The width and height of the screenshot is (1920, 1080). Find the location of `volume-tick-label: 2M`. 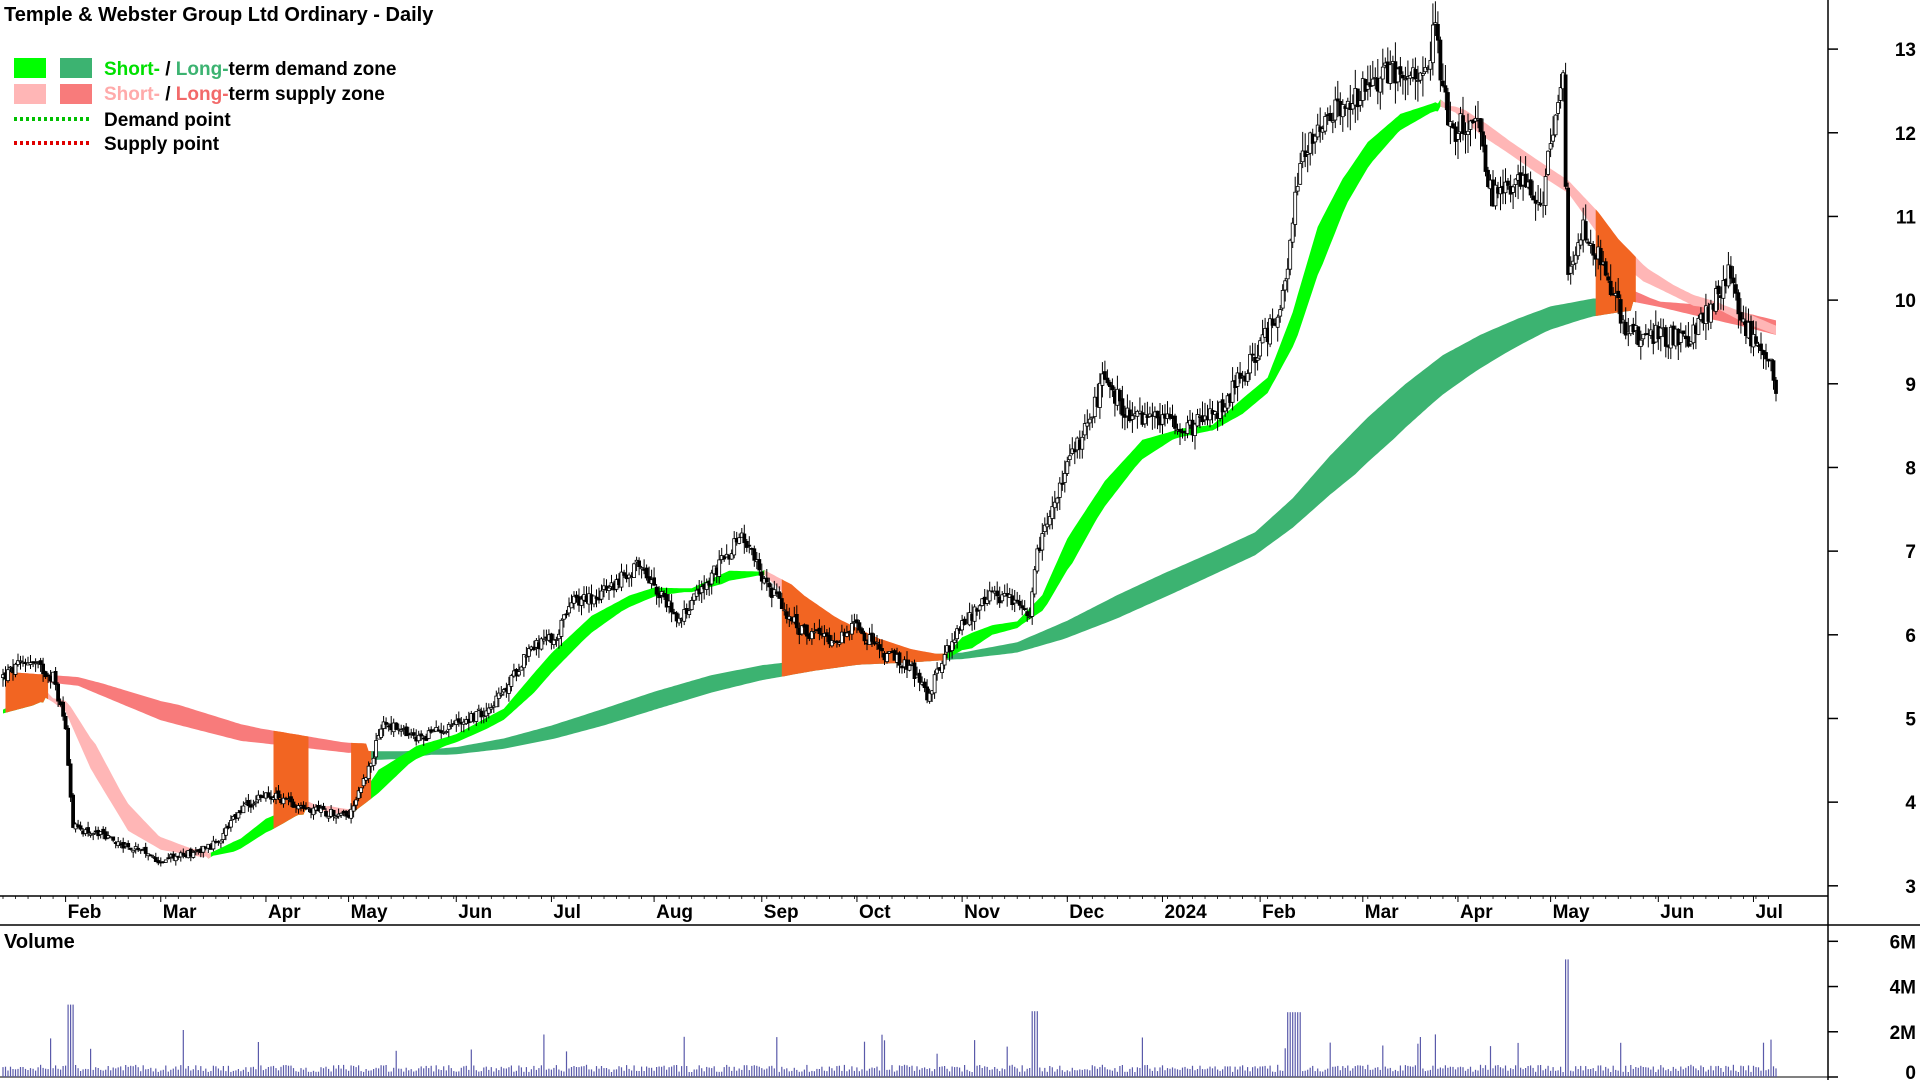

volume-tick-label: 2M is located at coordinates (1903, 1033).